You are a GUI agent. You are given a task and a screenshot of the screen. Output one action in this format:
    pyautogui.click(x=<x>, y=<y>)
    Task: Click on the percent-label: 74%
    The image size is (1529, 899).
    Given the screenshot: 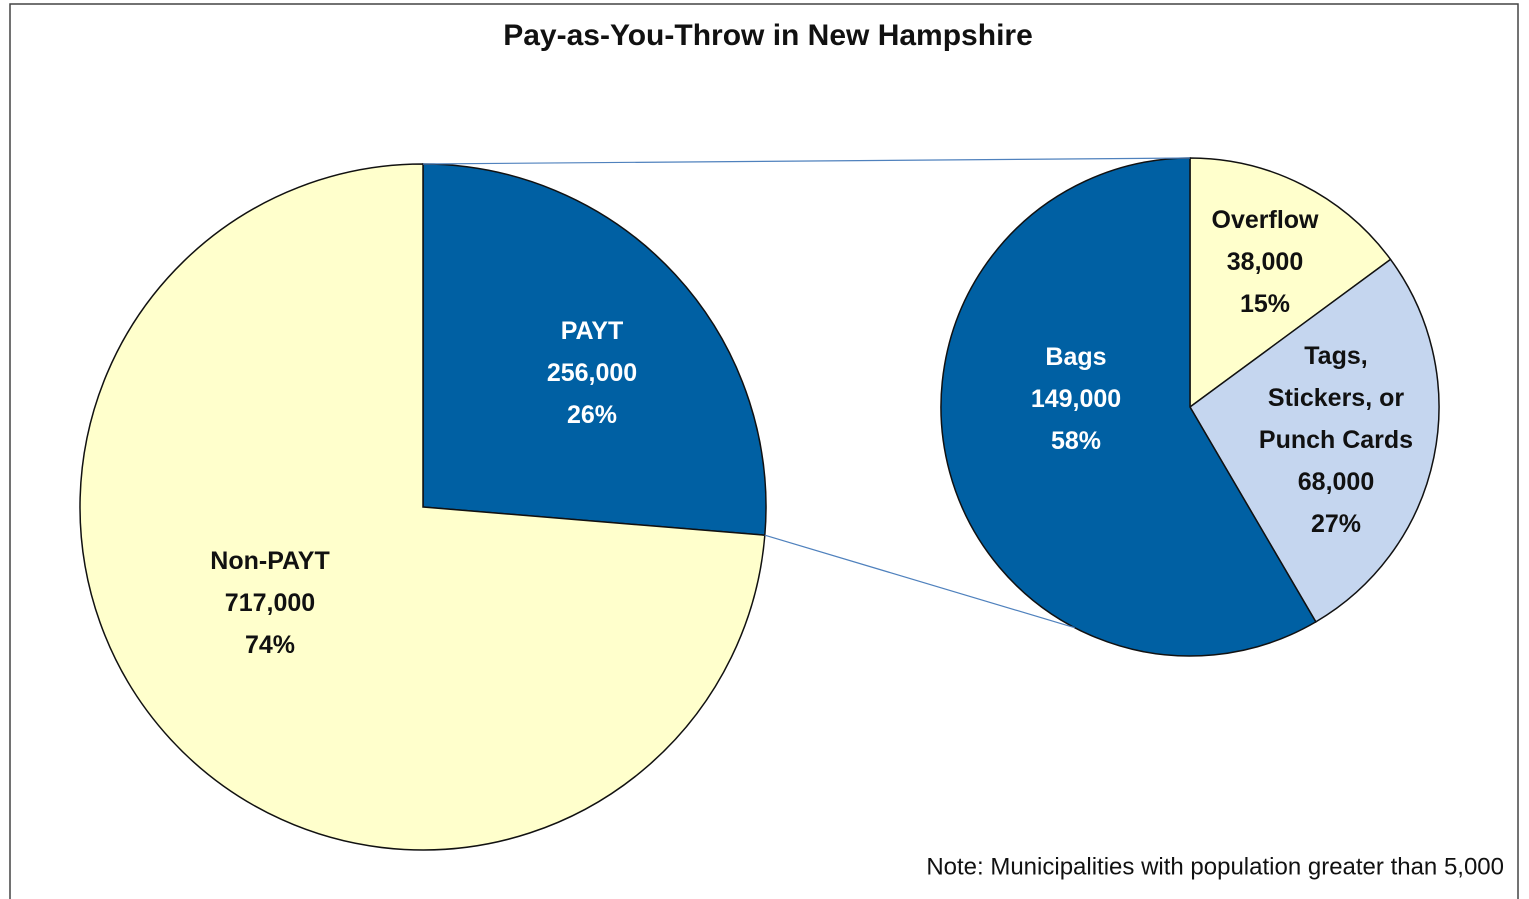 What is the action you would take?
    pyautogui.click(x=270, y=645)
    